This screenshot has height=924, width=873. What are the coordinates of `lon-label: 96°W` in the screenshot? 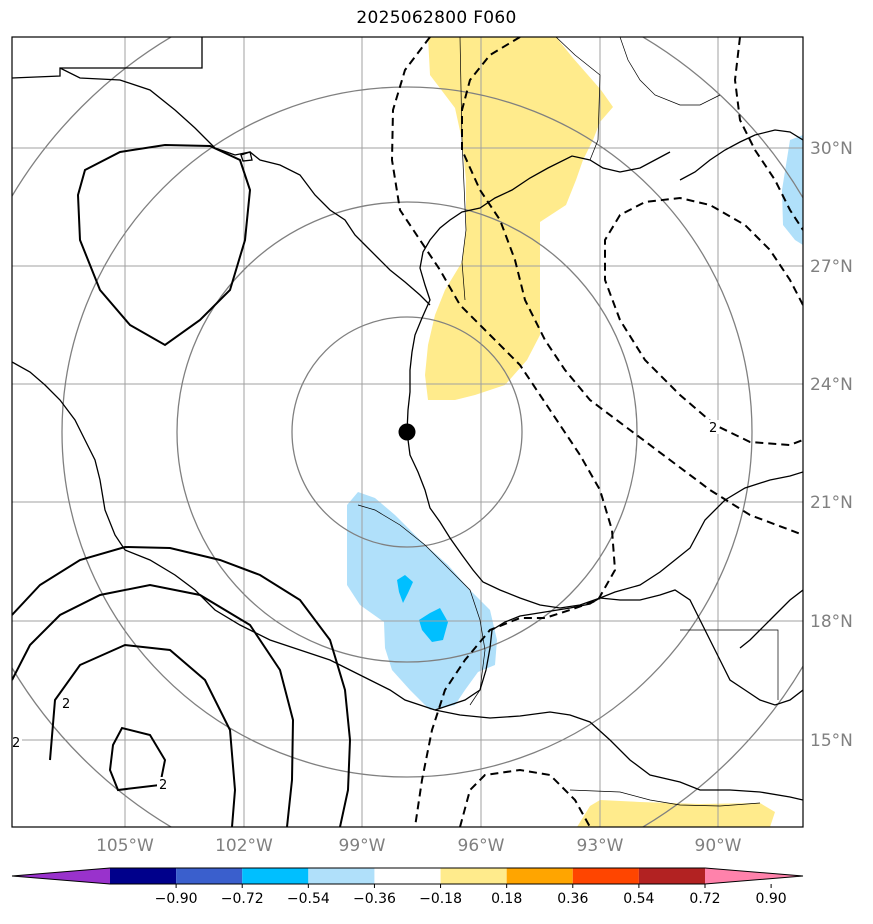 It's located at (481, 846).